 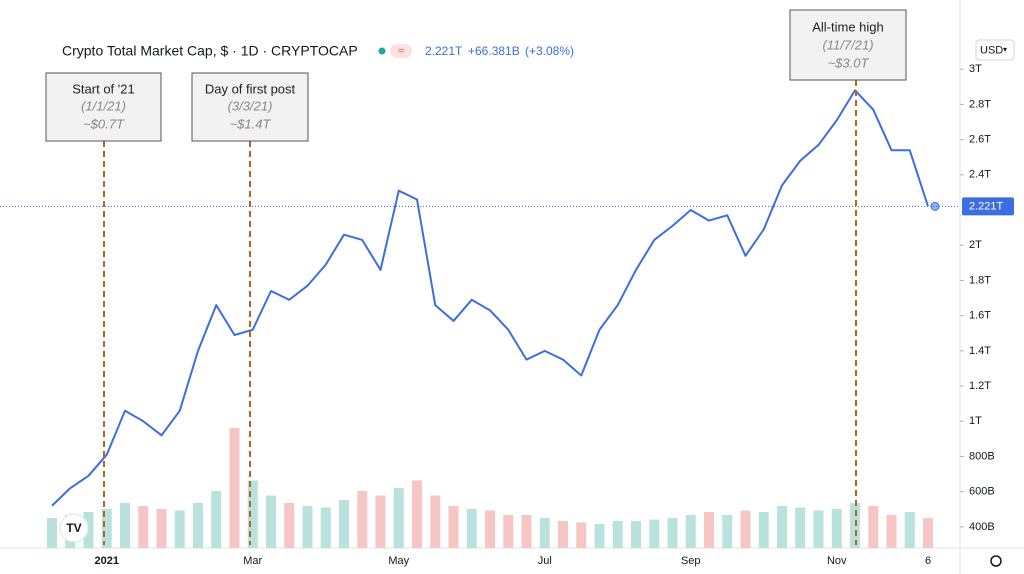 What do you see at coordinates (382, 51) in the screenshot?
I see `status-dot` at bounding box center [382, 51].